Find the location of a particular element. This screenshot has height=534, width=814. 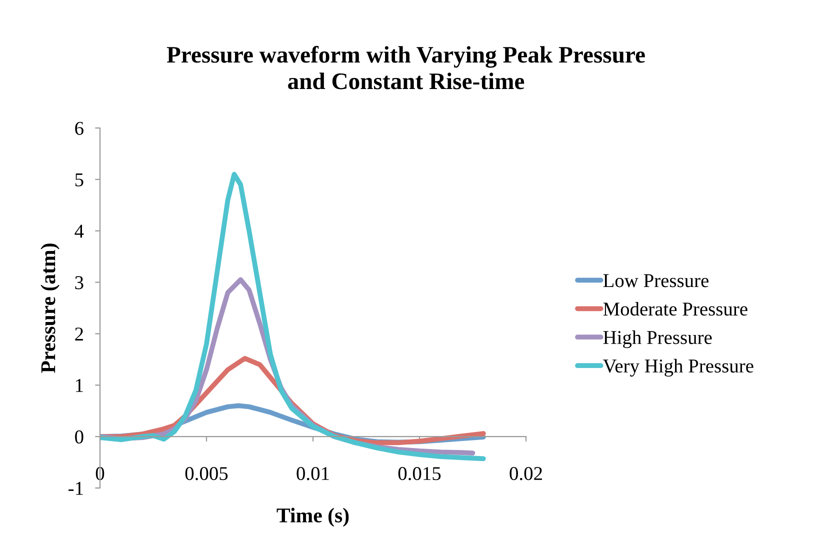

x-axis-title: Time (s) is located at coordinates (312, 517).